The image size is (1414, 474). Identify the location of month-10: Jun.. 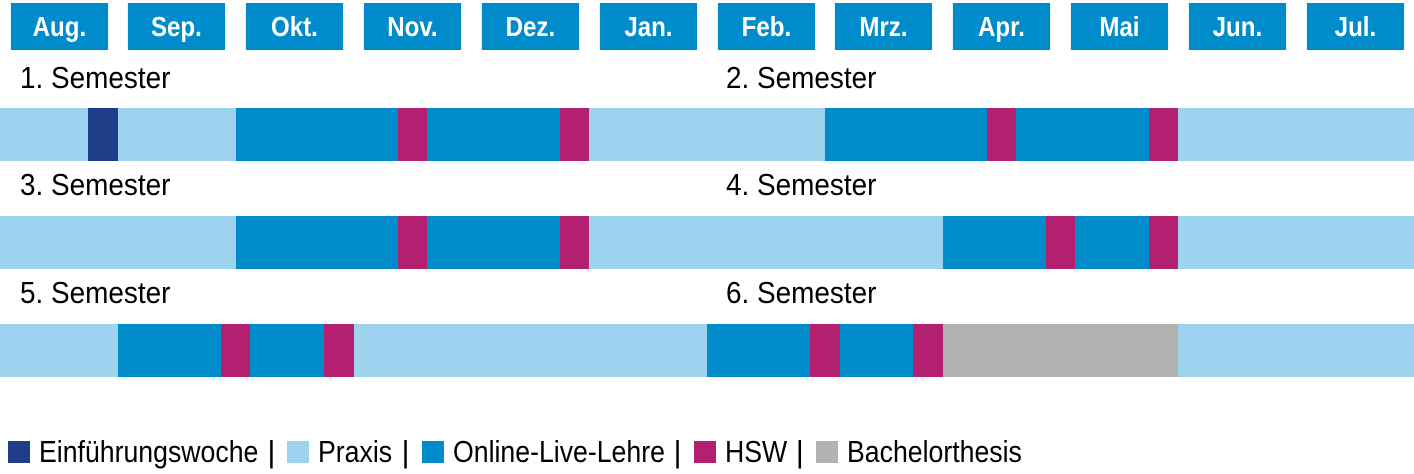
(1237, 26).